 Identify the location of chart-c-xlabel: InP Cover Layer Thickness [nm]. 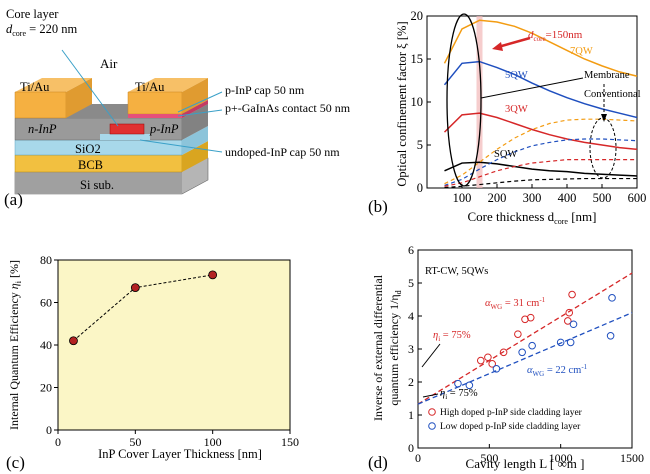
(180, 454).